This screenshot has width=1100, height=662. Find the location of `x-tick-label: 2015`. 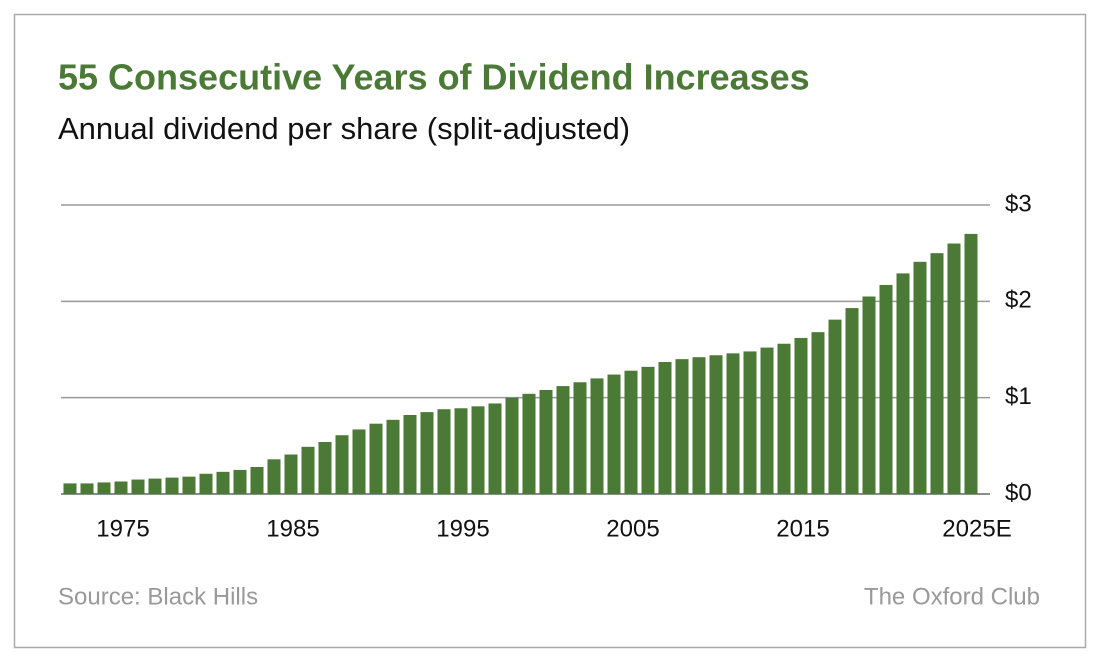

x-tick-label: 2015 is located at coordinates (802, 528).